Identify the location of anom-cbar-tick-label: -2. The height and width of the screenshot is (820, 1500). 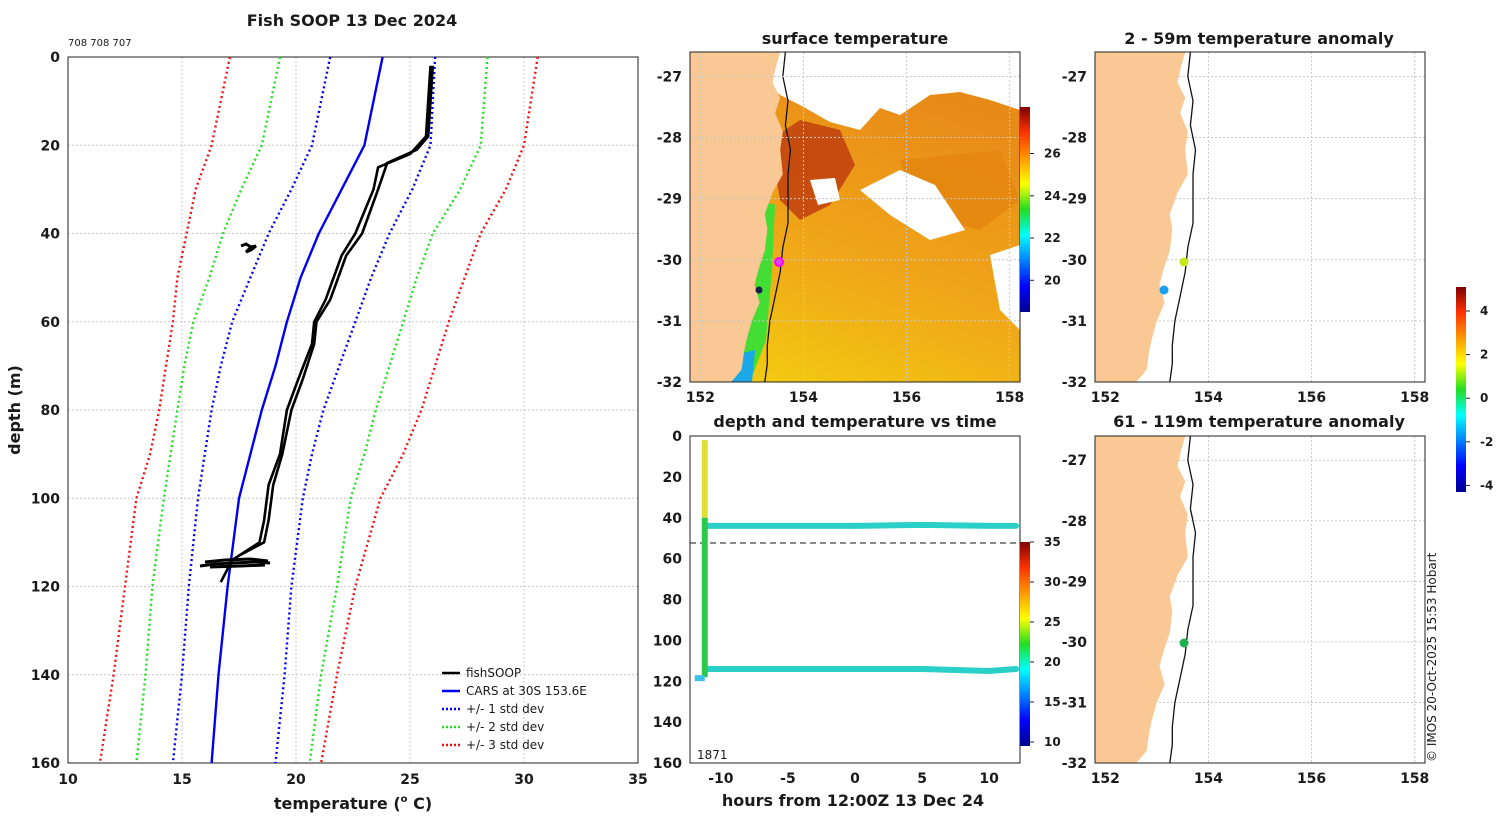
(1486, 442).